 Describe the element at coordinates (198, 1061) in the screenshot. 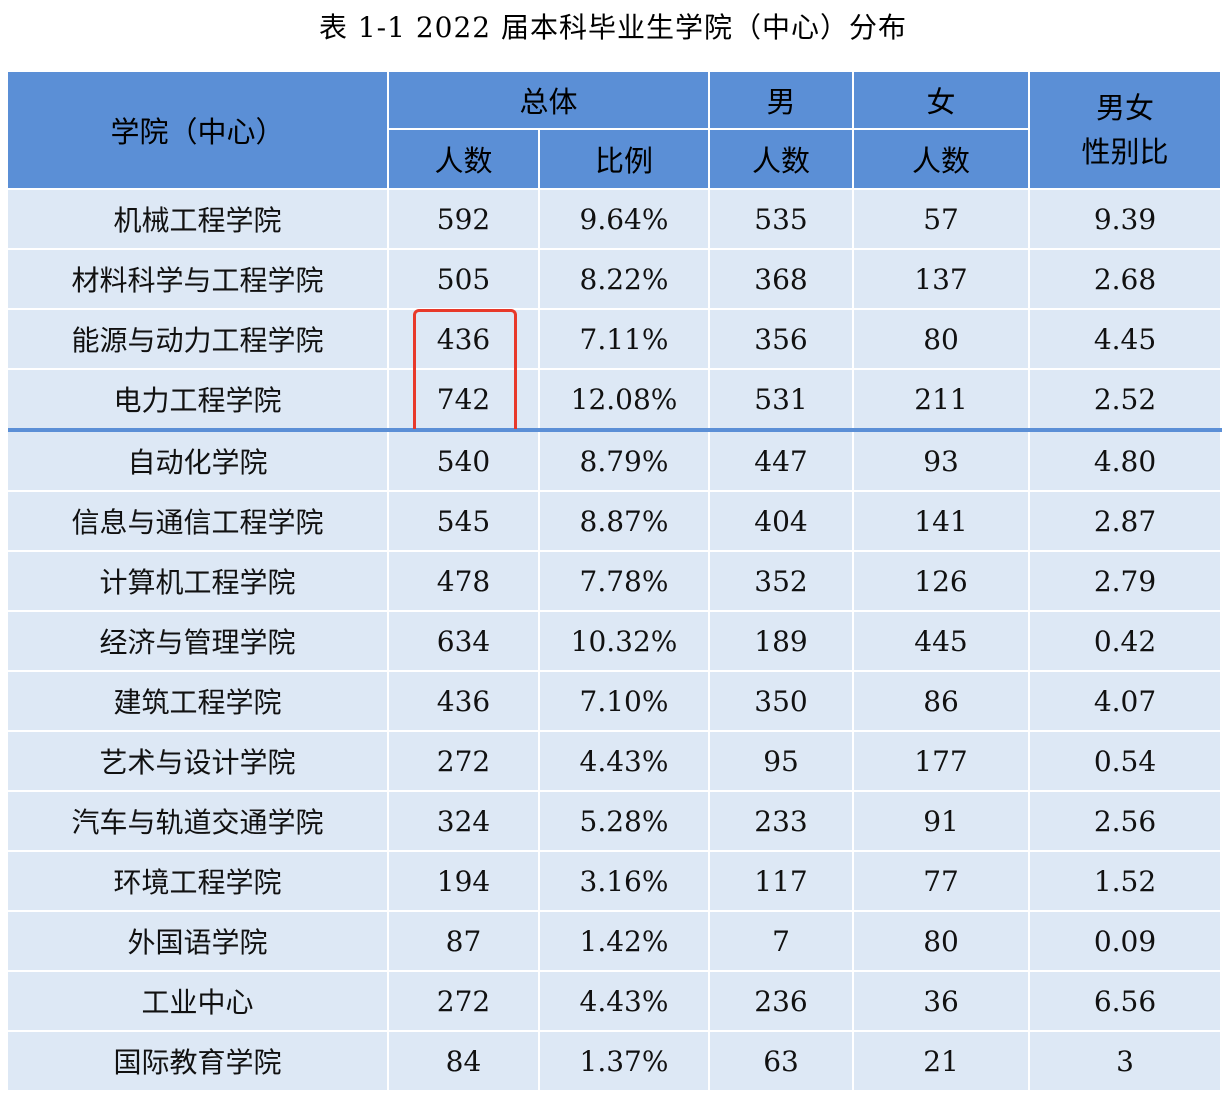

I see `college-name-cell: 国际教育学院` at that location.